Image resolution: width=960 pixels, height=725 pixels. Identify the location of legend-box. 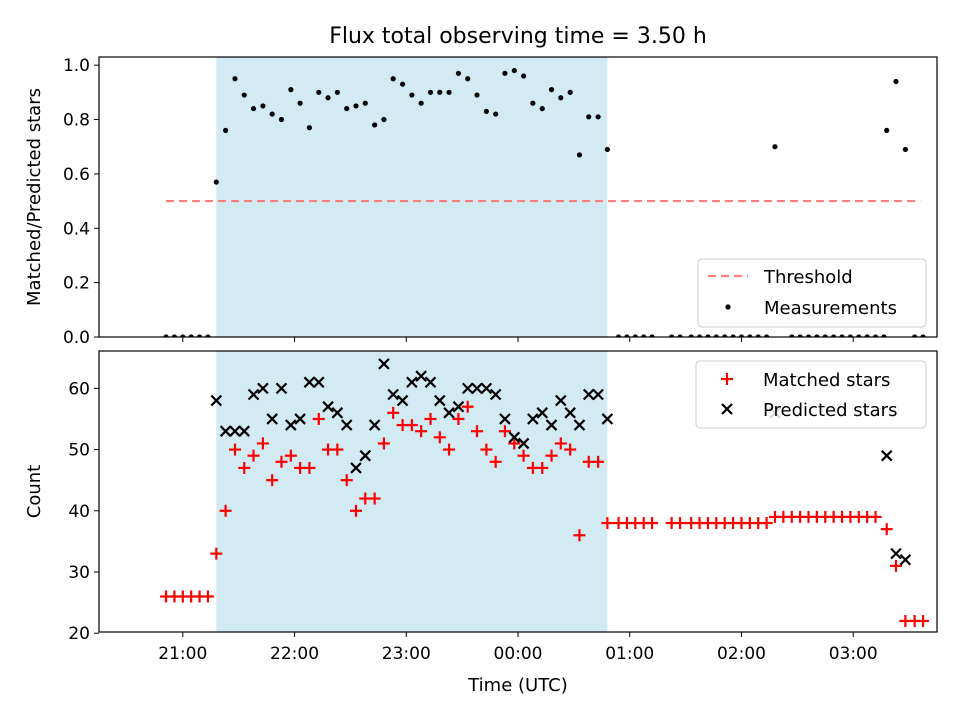
(812, 293).